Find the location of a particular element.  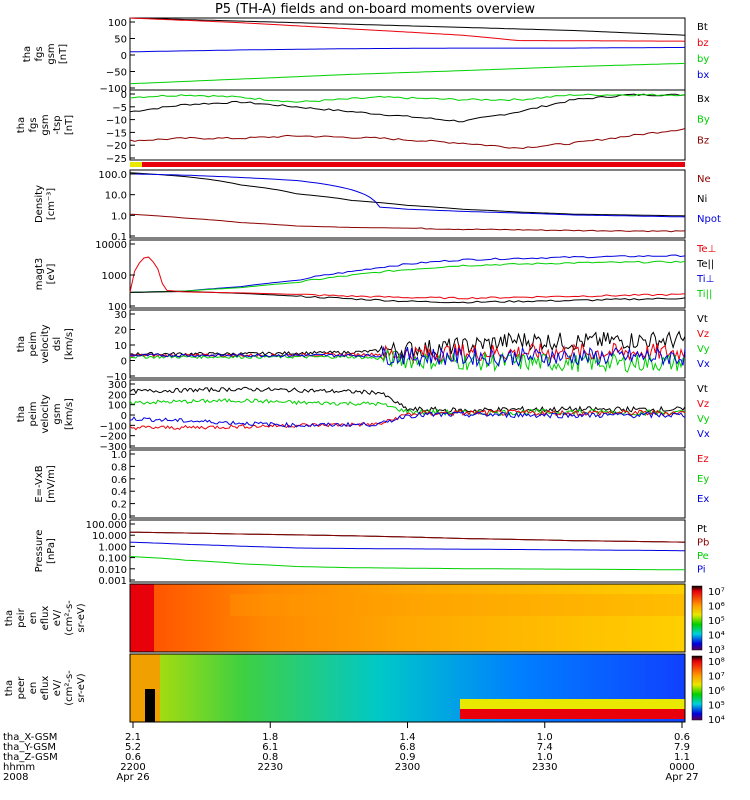

y-axis-label: peir is located at coordinates (21, 617).